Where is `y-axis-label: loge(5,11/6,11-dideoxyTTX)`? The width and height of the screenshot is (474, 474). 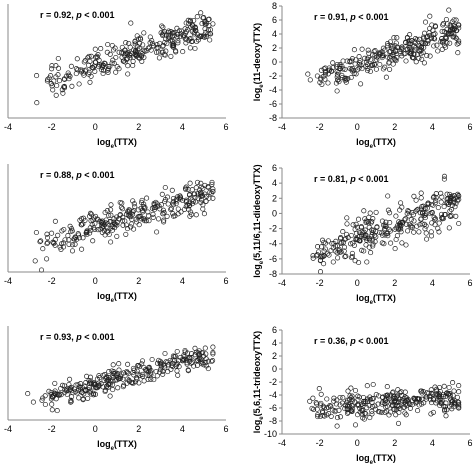
y-axis-label: loge(5,11/6,11-dideoxyTTX) is located at coordinates (258, 220).